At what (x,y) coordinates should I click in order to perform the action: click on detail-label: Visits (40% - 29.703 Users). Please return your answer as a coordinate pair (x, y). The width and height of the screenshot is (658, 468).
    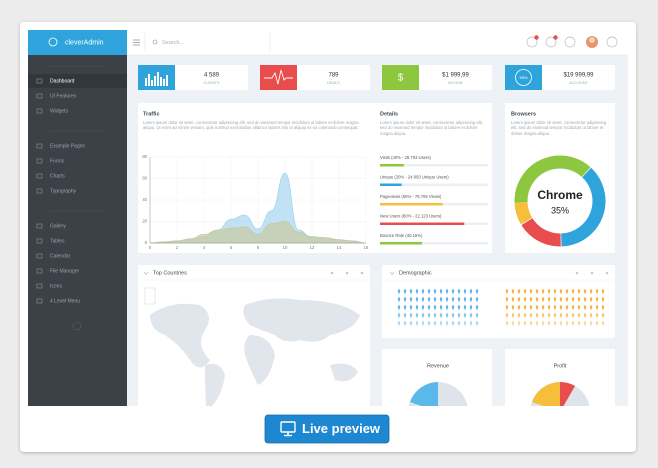
    Looking at the image, I should click on (405, 157).